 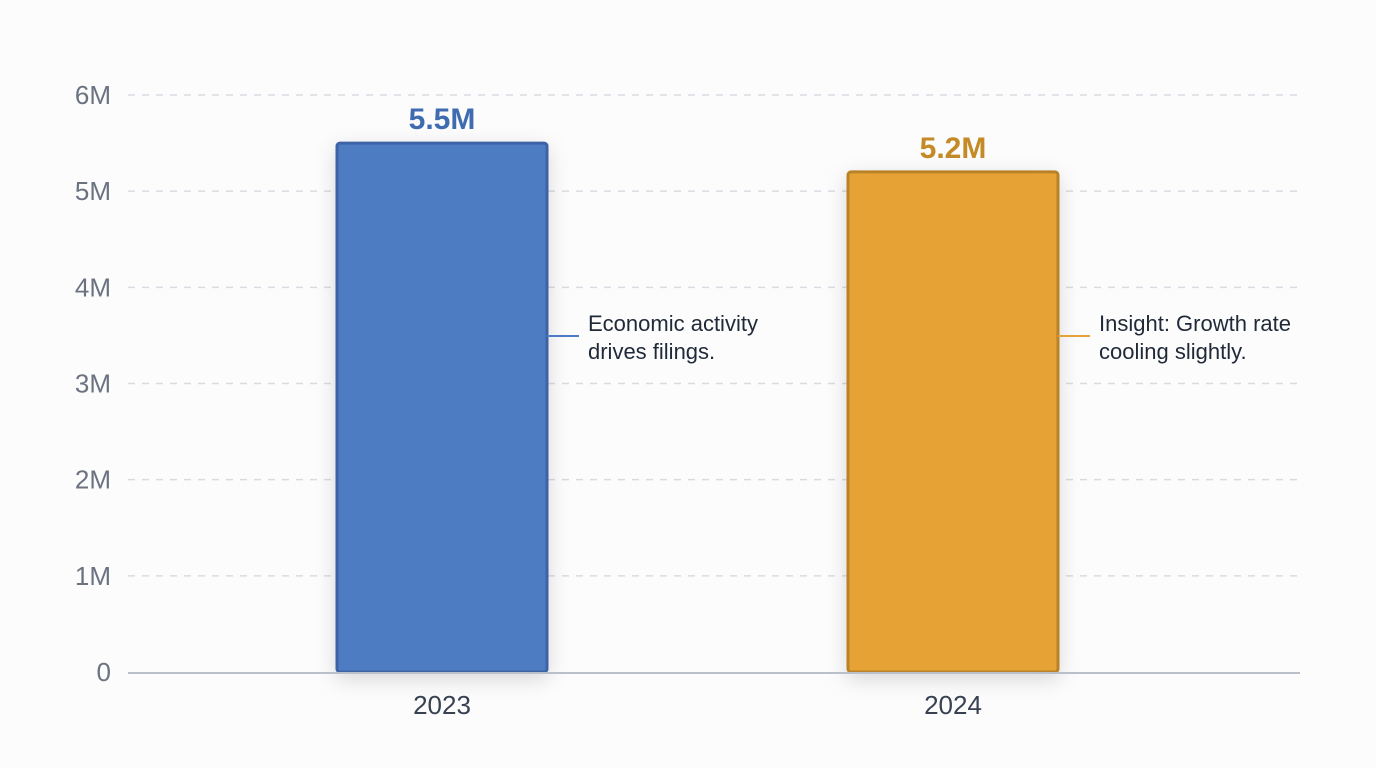 I want to click on annotation-text: cooling slightly., so click(x=1173, y=351).